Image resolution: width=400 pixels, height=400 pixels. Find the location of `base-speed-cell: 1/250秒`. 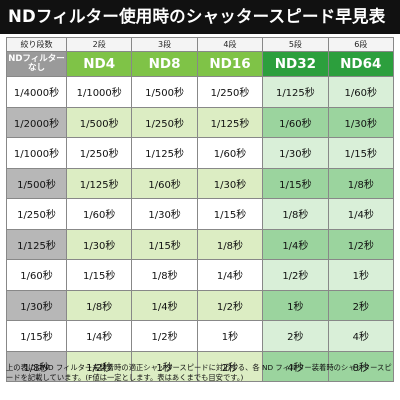

base-speed-cell: 1/250秒 is located at coordinates (36, 214).